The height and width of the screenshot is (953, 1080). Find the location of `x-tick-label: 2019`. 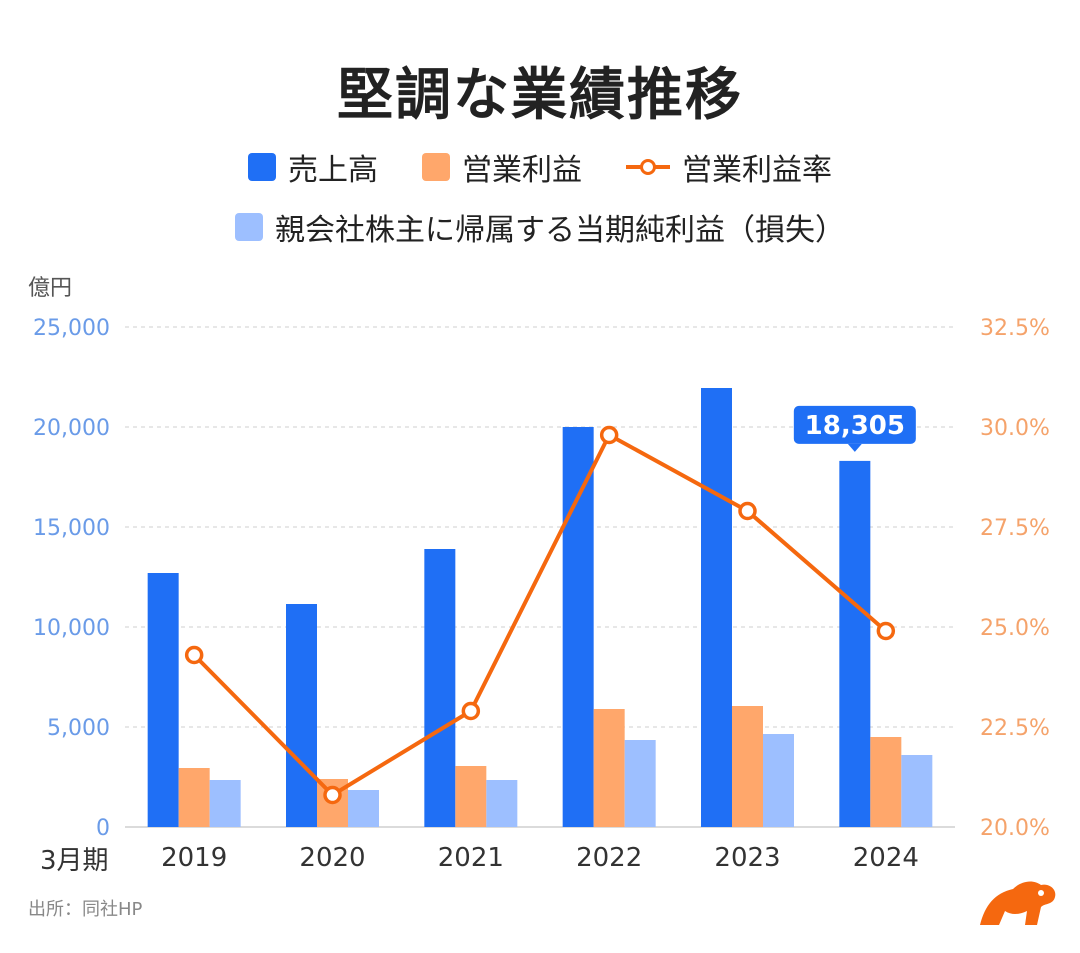

x-tick-label: 2019 is located at coordinates (194, 858).